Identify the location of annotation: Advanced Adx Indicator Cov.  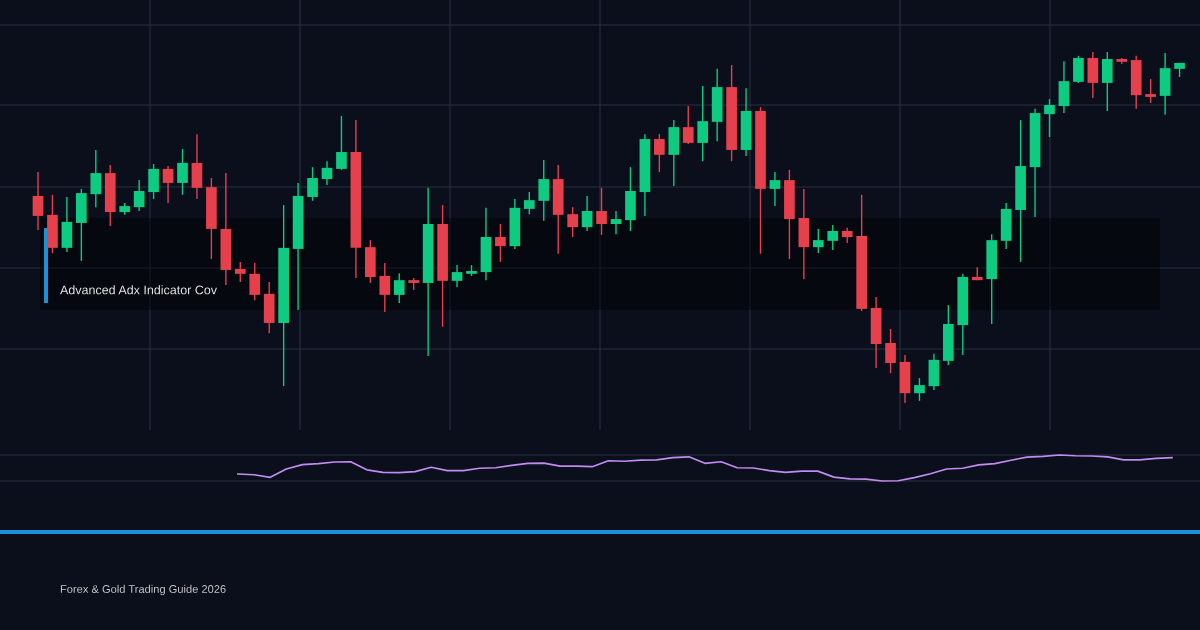
(138, 290).